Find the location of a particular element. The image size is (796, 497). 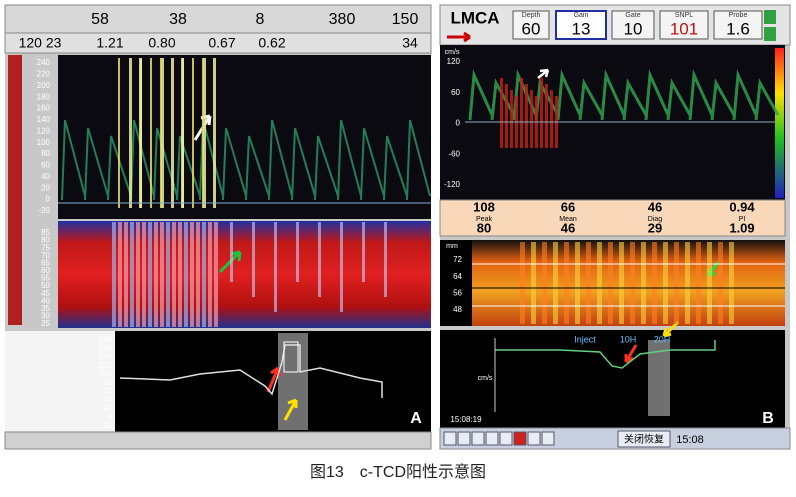

panel-label: A is located at coordinates (416, 418).